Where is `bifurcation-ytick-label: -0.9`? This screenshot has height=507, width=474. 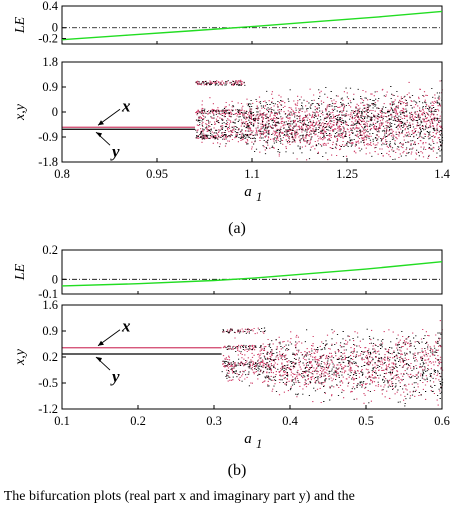 bifurcation-ytick-label: -0.9 is located at coordinates (48, 137).